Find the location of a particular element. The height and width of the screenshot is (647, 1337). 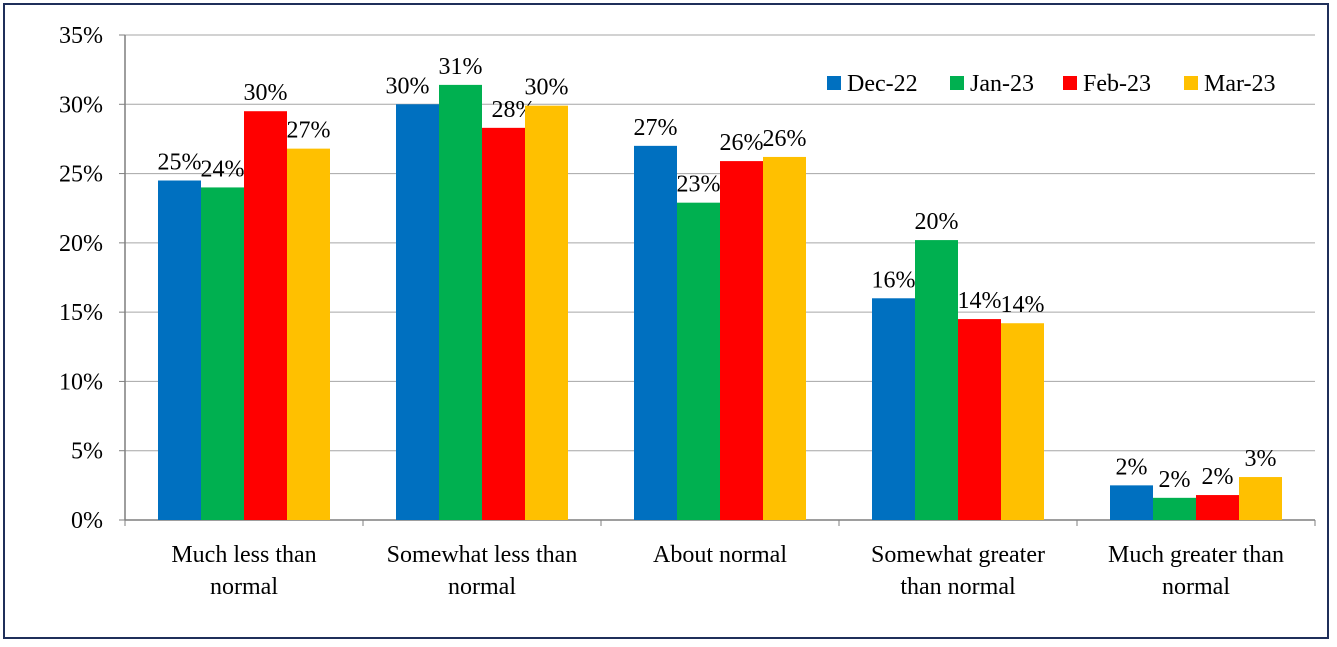

y-tick-label: 30% is located at coordinates (81, 105).